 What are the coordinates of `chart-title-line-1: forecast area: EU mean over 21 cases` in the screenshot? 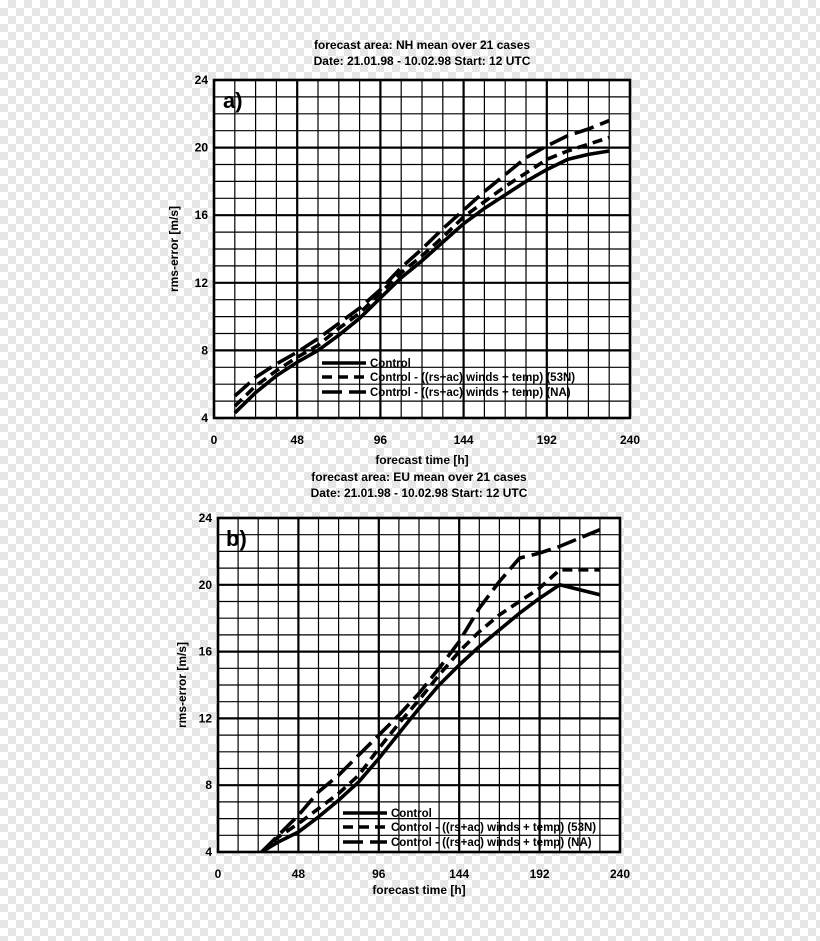 It's located at (419, 477).